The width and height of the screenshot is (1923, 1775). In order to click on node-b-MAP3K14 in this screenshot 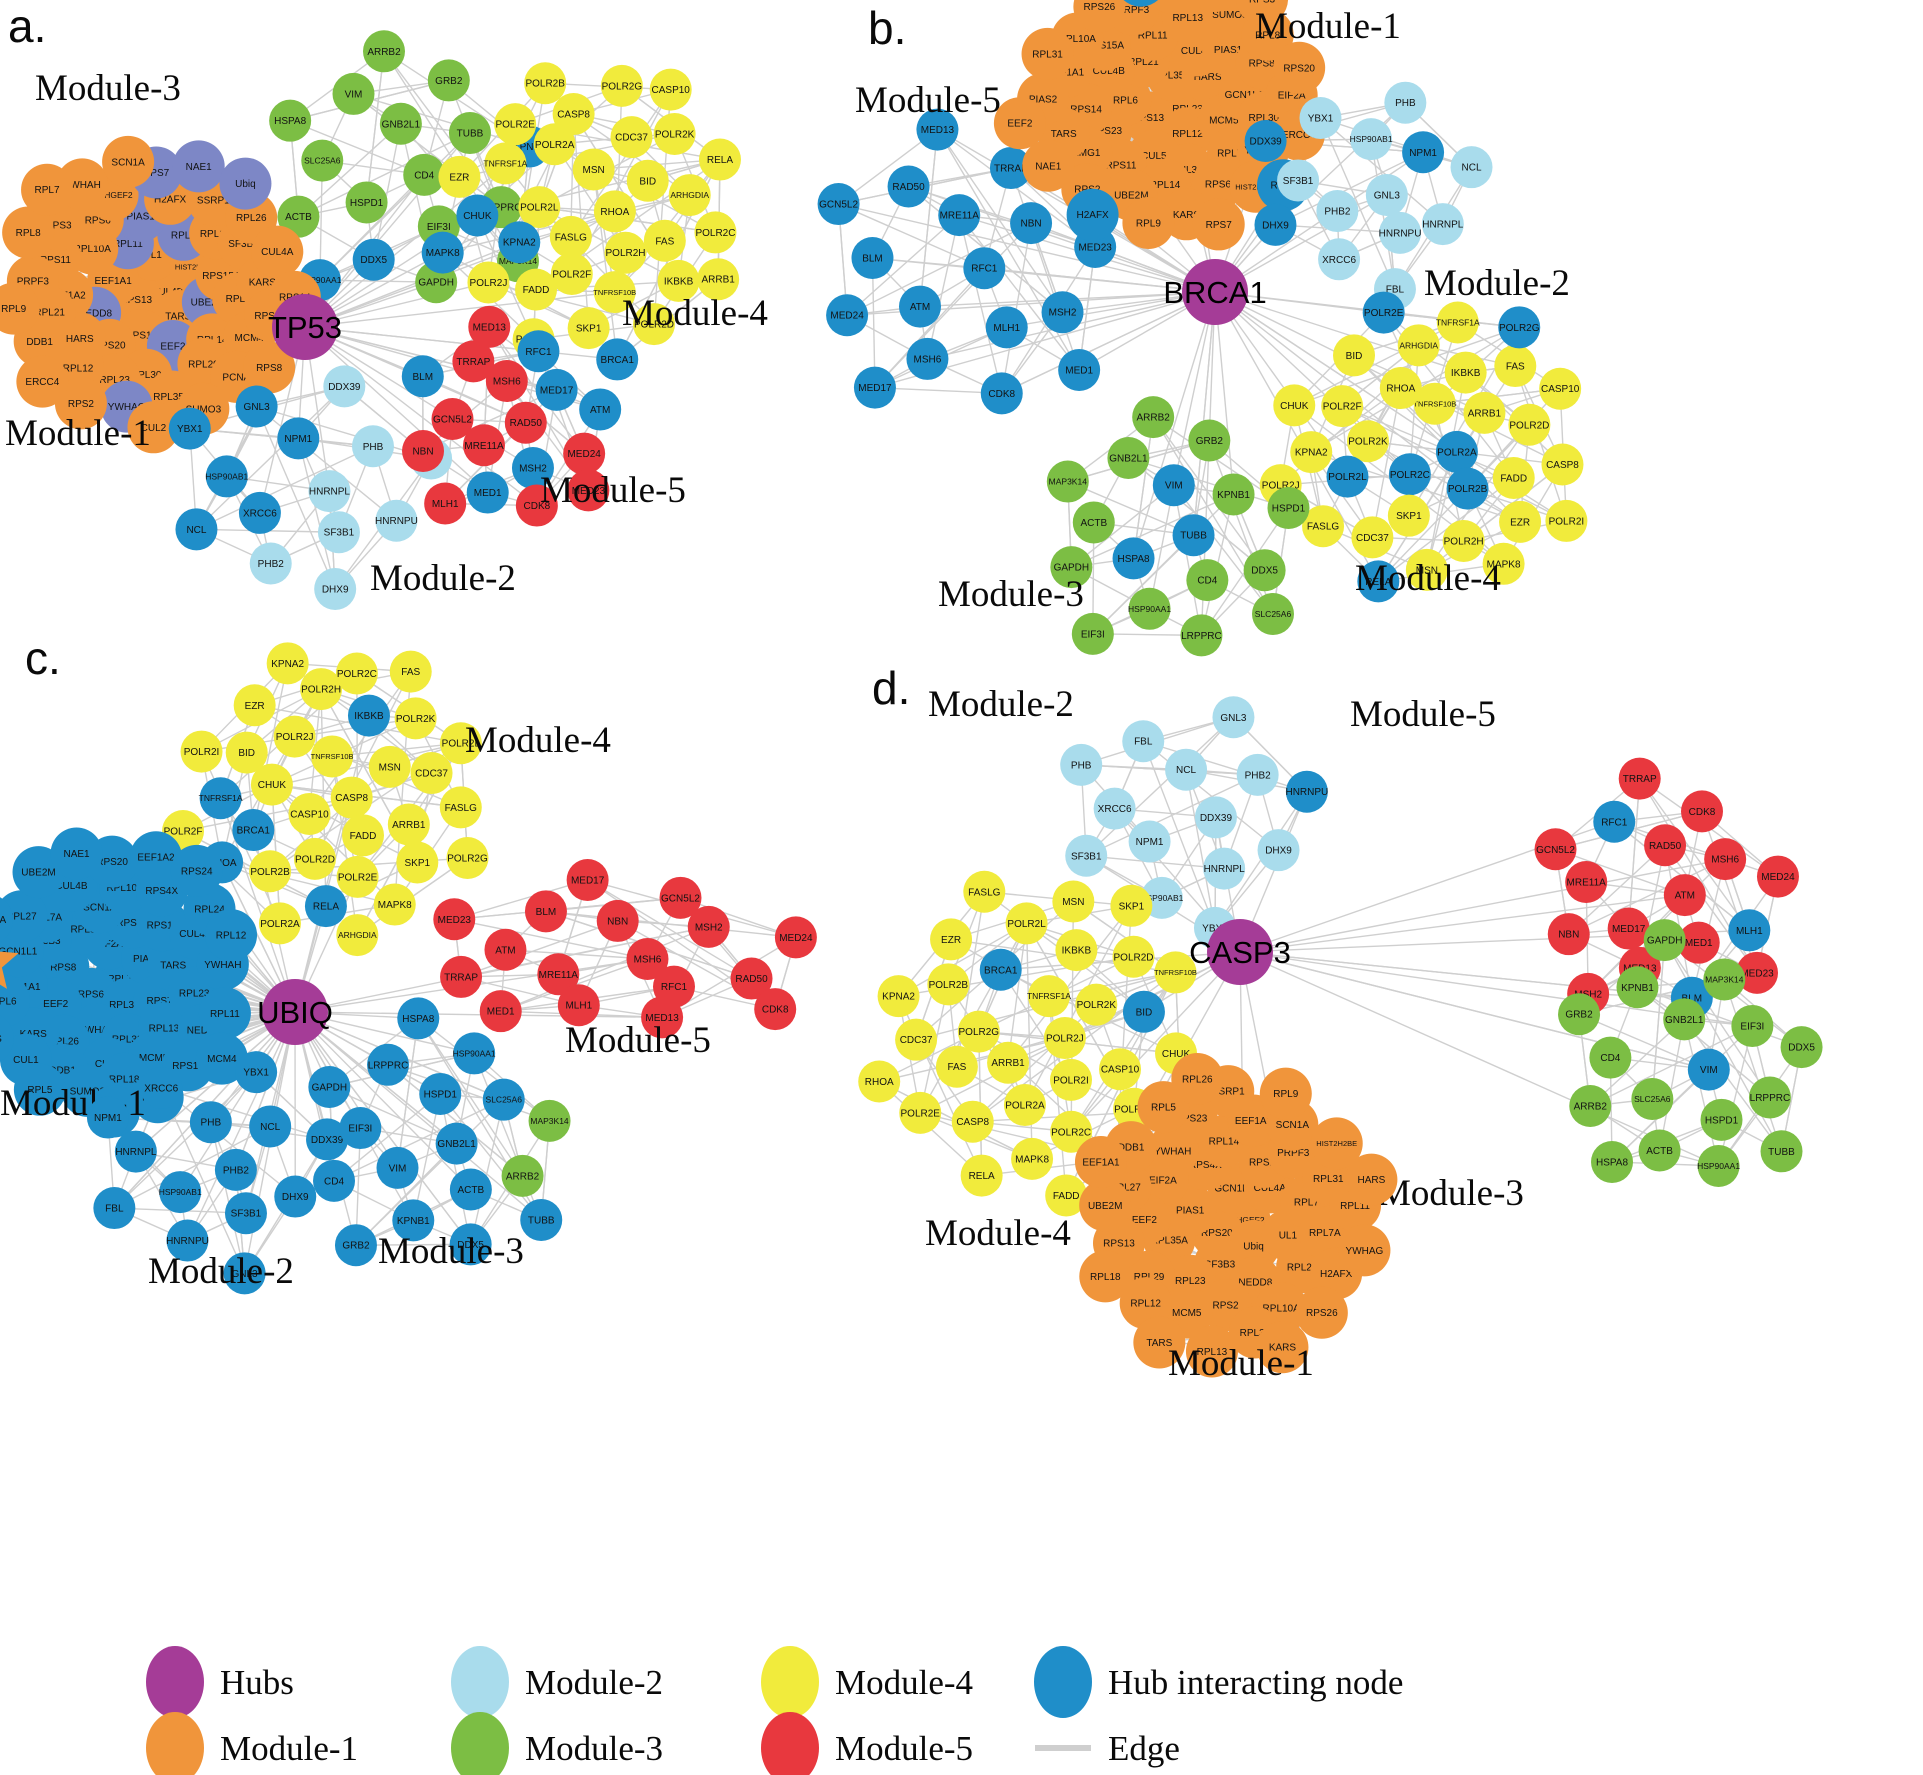, I will do `click(1067, 481)`.